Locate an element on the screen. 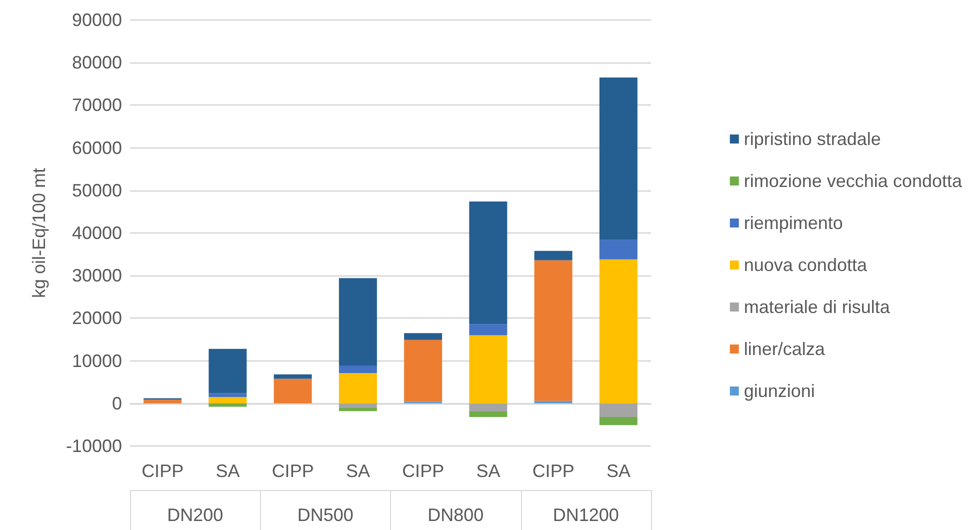 This screenshot has height=530, width=971. y-tick-label: 30000 is located at coordinates (97, 276).